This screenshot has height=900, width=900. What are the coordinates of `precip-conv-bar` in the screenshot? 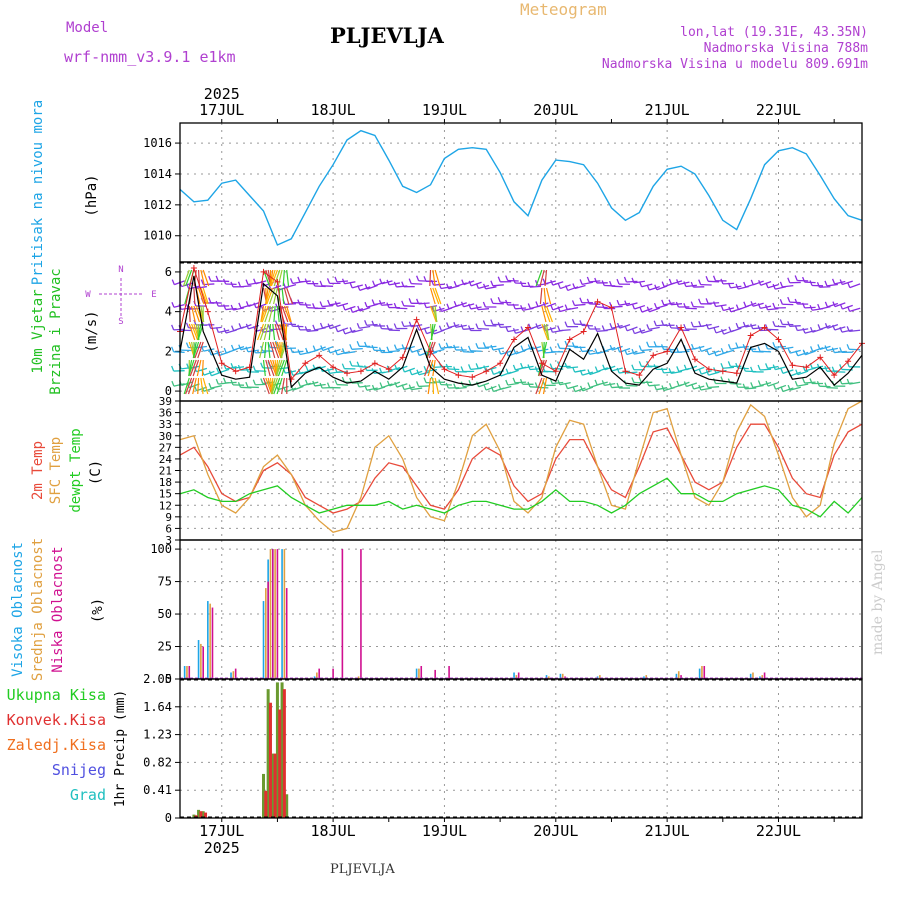 It's located at (201, 814).